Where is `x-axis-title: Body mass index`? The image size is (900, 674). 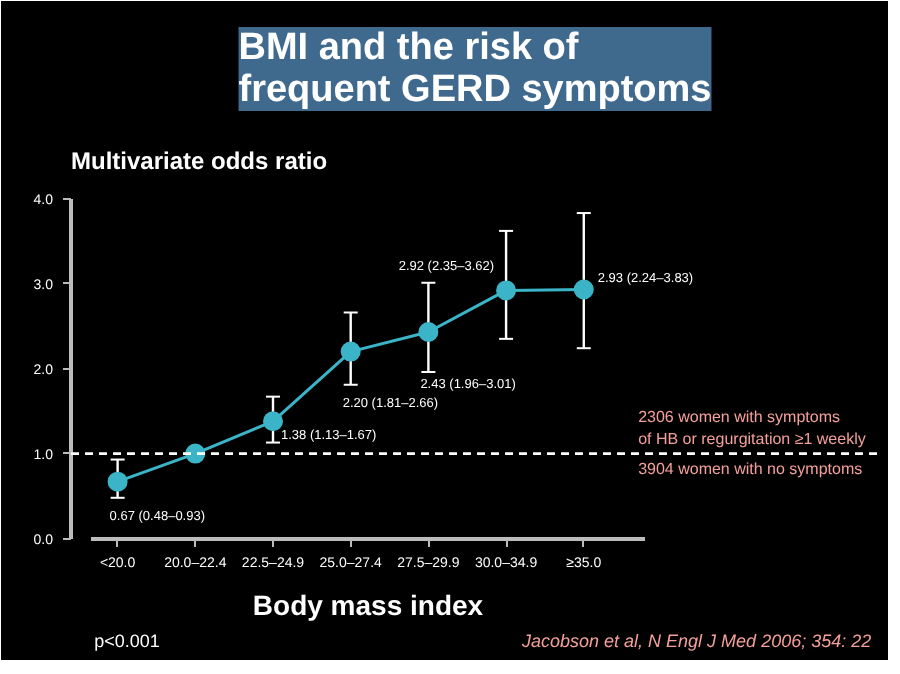 x-axis-title: Body mass index is located at coordinates (368, 605).